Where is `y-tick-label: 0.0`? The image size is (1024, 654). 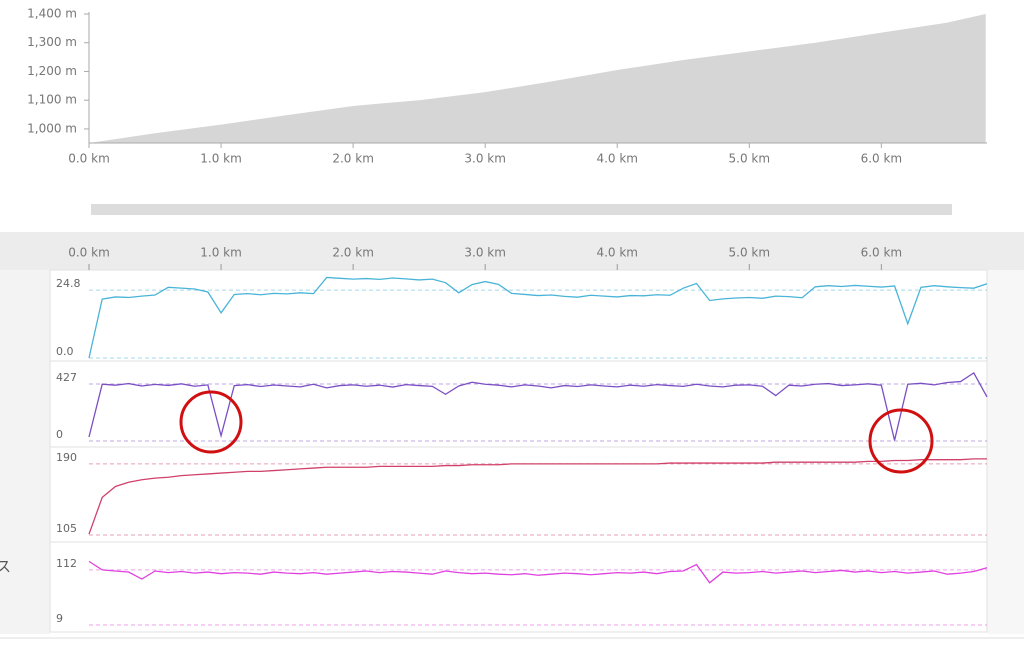
y-tick-label: 0.0 is located at coordinates (65, 351).